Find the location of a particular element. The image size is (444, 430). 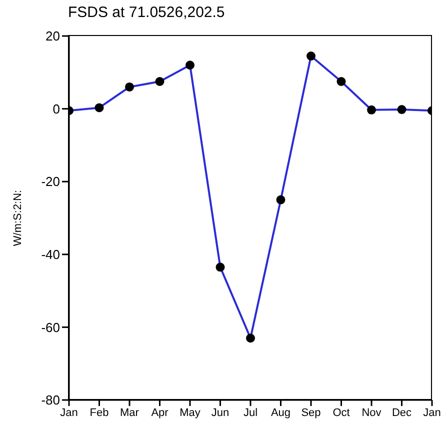

y-tick-label: 0 is located at coordinates (56, 108).